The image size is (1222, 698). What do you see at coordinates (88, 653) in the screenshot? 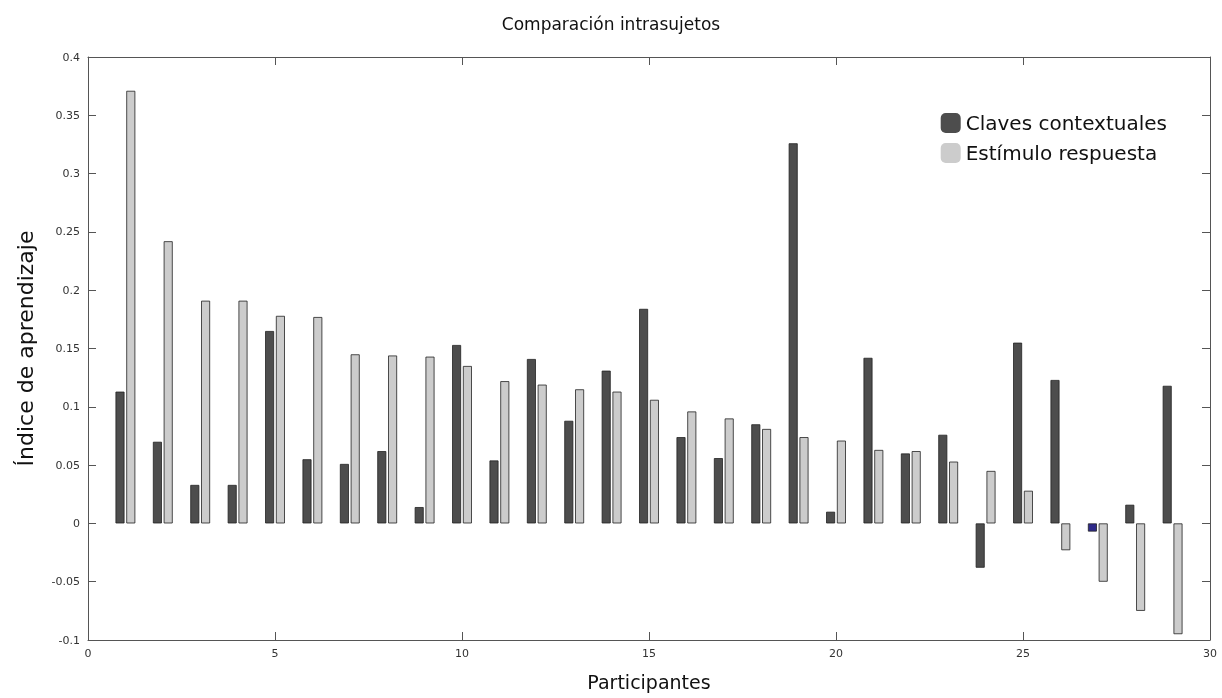
I see `x-tick-label: 0` at bounding box center [88, 653].